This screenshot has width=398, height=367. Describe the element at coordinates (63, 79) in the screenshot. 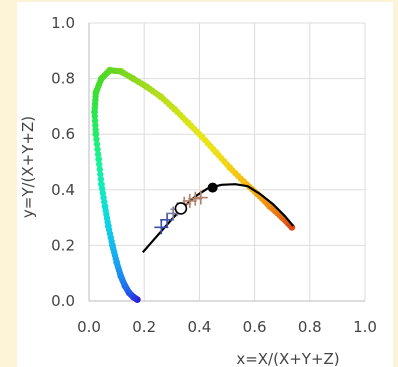

I see `y-tick-label: 0.8` at that location.